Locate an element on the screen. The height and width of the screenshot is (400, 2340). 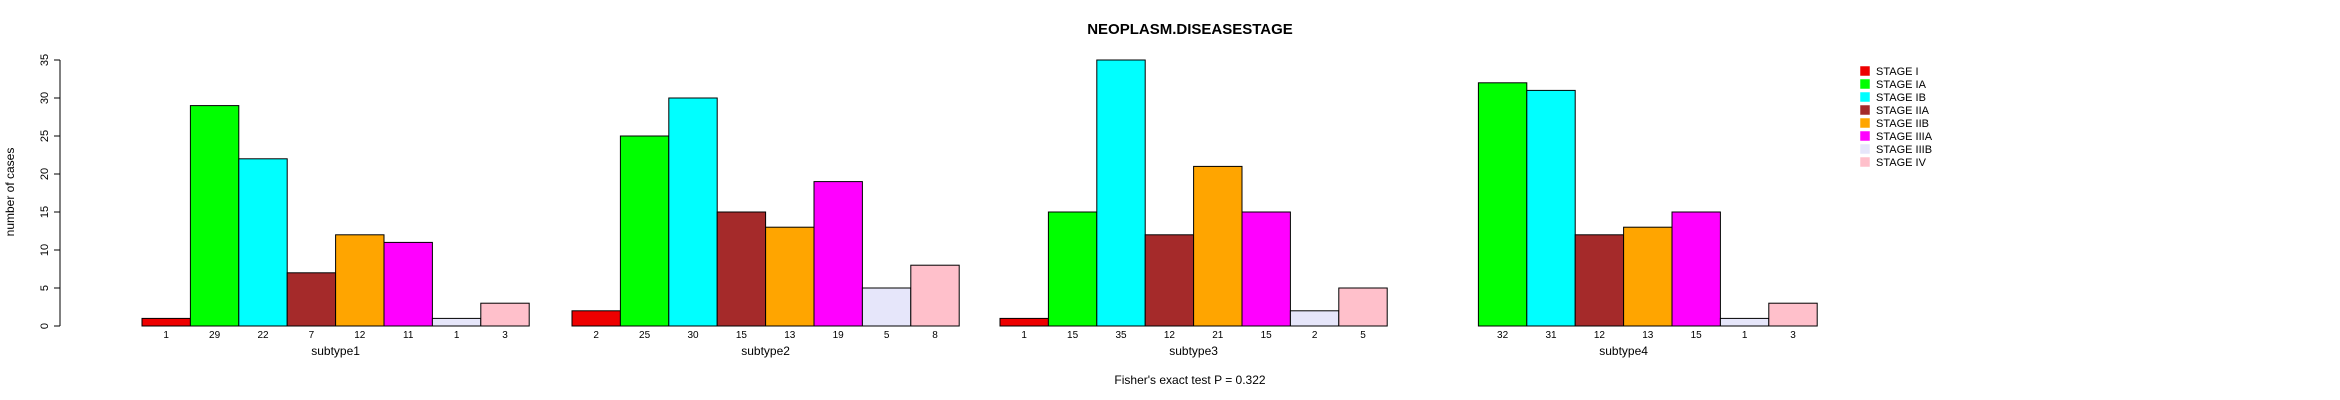
bar-subtype1-stage-ia is located at coordinates (214, 216).